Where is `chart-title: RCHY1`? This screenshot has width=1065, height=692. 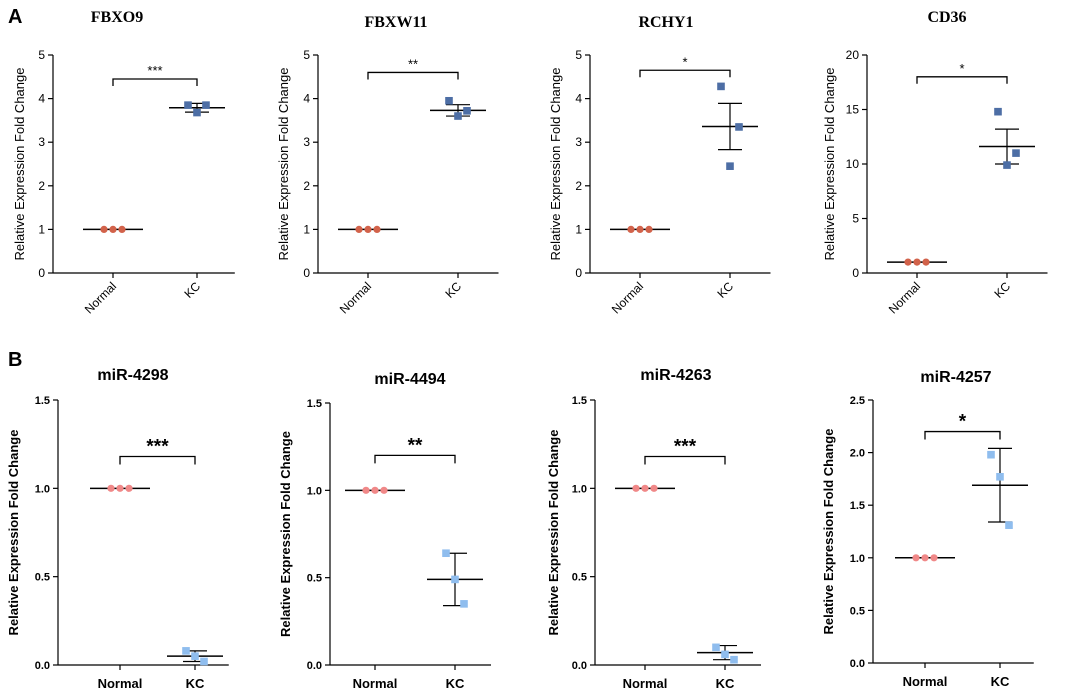
chart-title: RCHY1 is located at coordinates (665, 22).